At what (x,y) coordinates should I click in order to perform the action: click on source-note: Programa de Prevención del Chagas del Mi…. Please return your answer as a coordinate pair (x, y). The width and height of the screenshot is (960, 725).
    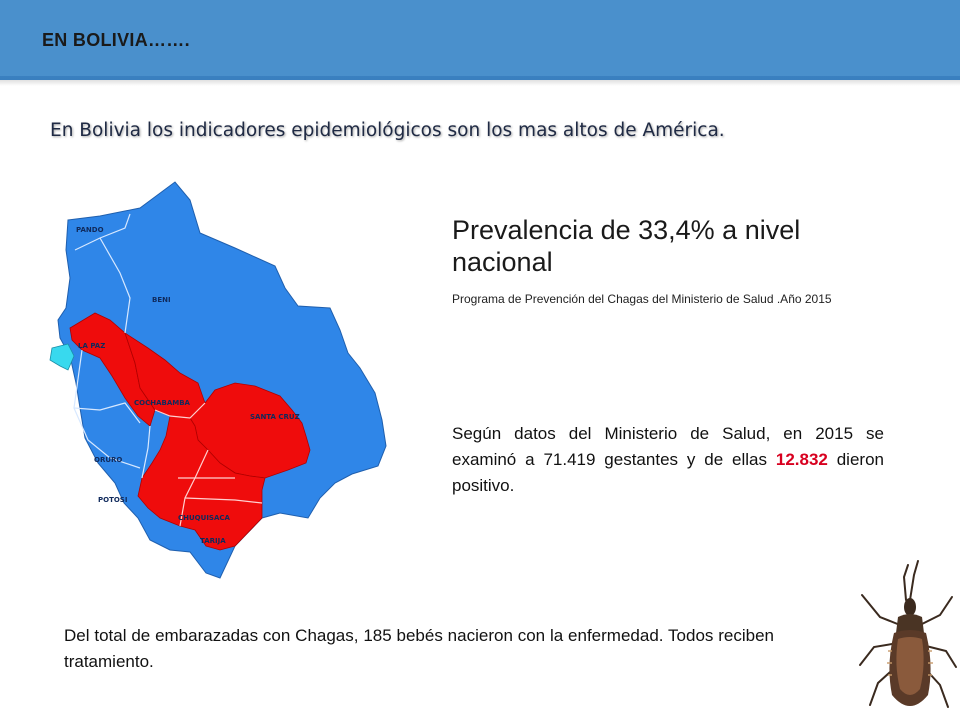
    Looking at the image, I should click on (642, 299).